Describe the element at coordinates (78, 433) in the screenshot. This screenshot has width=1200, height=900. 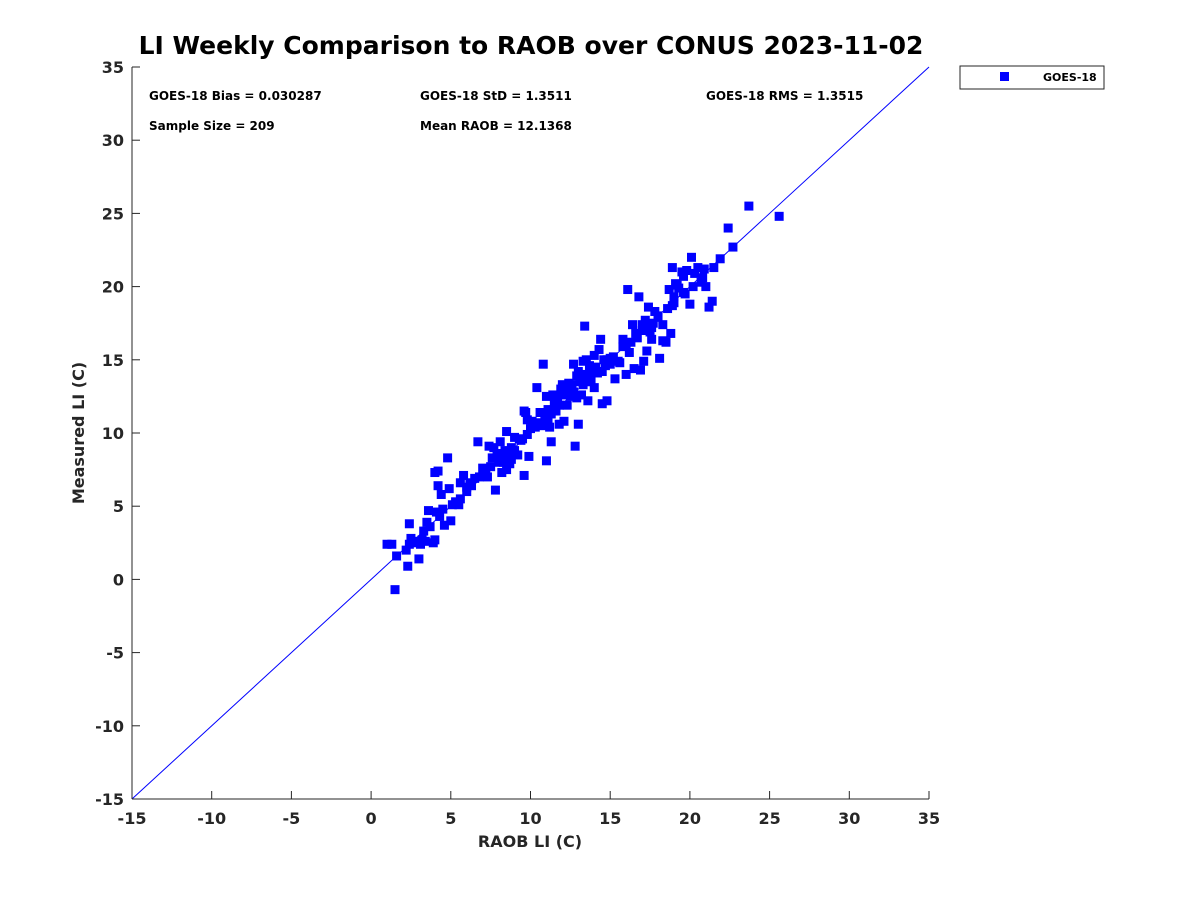
I see `y-axis-label: Measured LI (C)` at that location.